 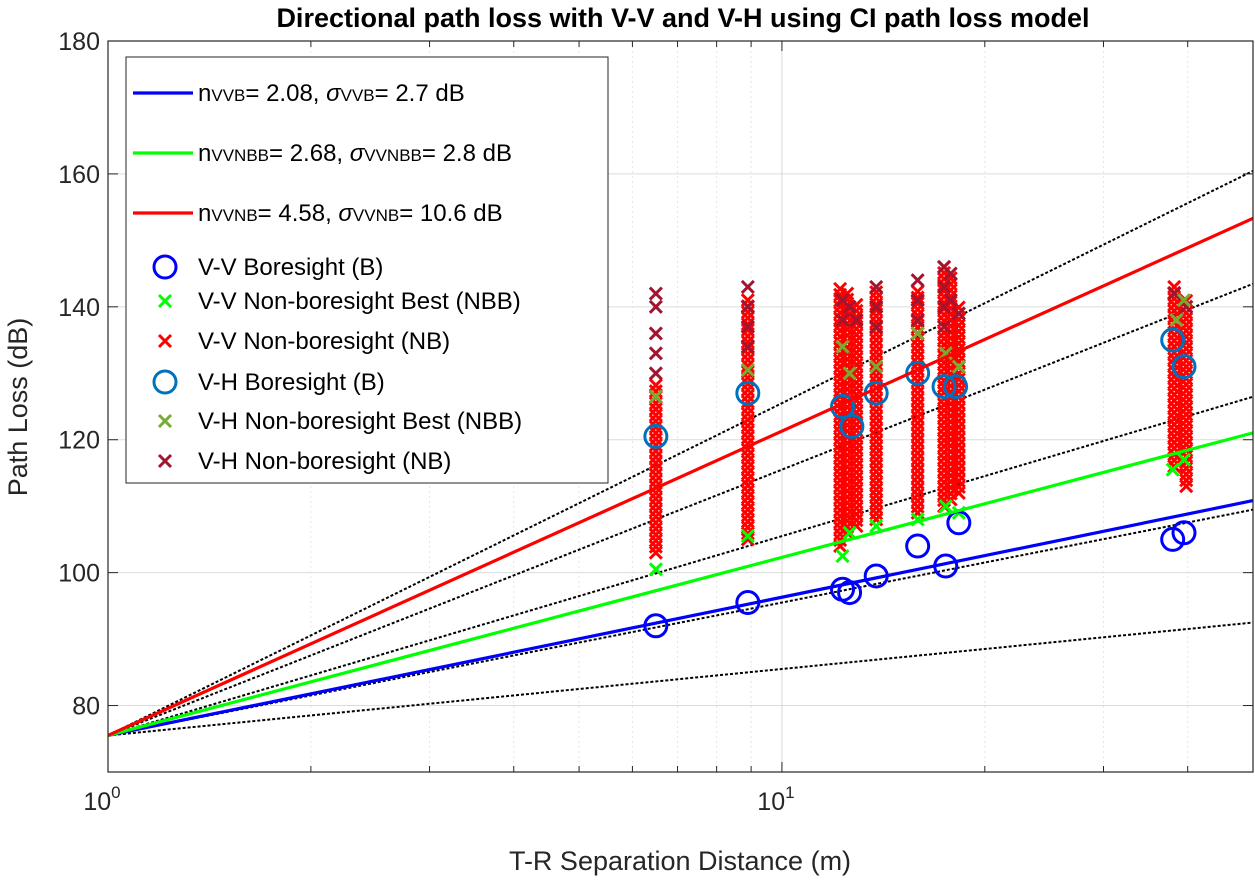 What do you see at coordinates (291, 382) in the screenshot?
I see `legend-entry-label: V-H Boresight (B)` at bounding box center [291, 382].